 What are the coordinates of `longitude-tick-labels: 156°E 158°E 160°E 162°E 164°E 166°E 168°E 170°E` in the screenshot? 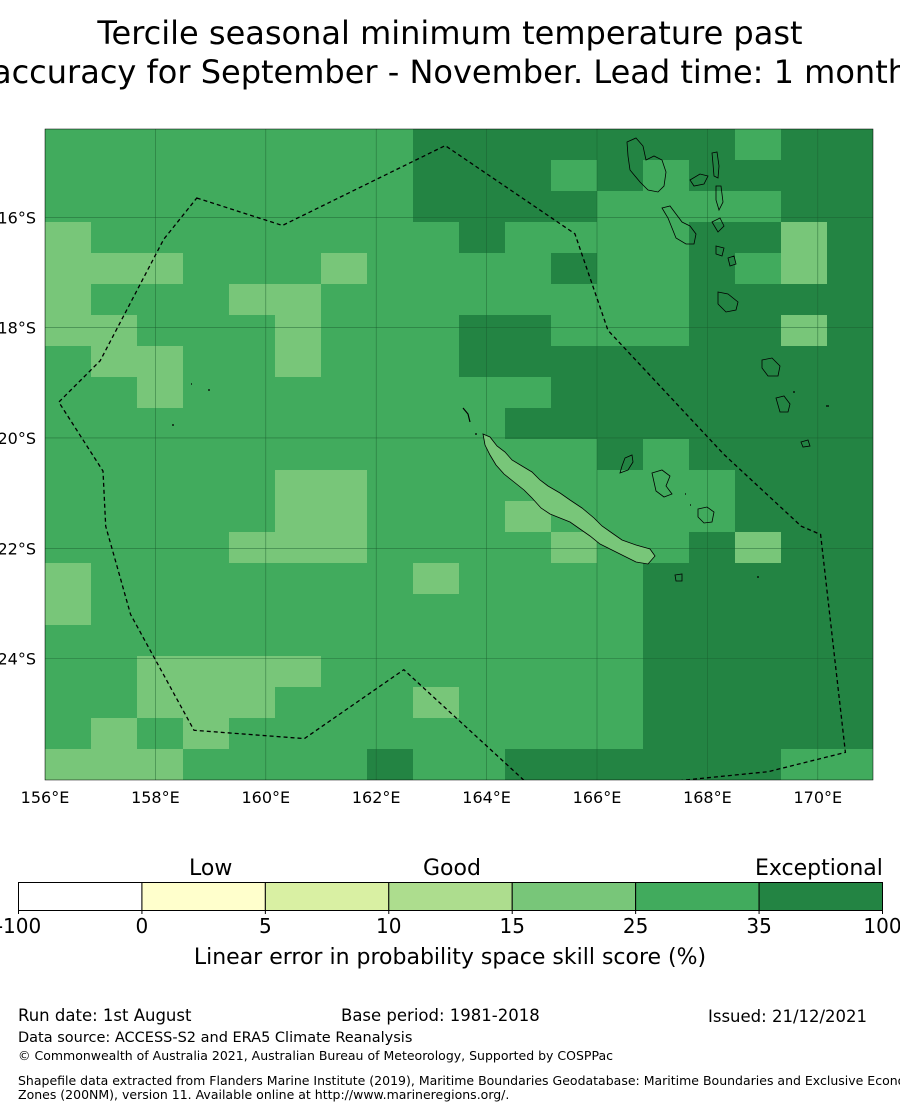 It's located at (431, 797).